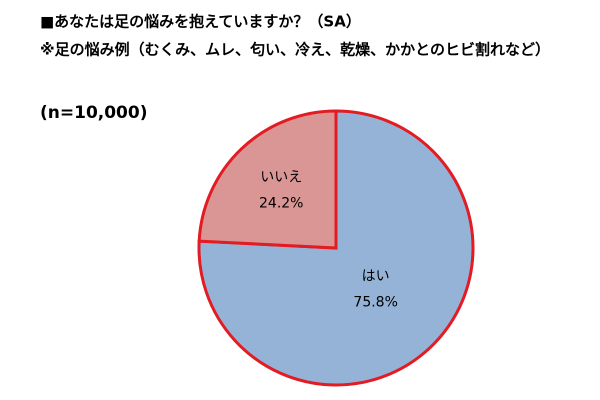 This screenshot has width=600, height=400. I want to click on slice-value: 75.8%, so click(375, 303).